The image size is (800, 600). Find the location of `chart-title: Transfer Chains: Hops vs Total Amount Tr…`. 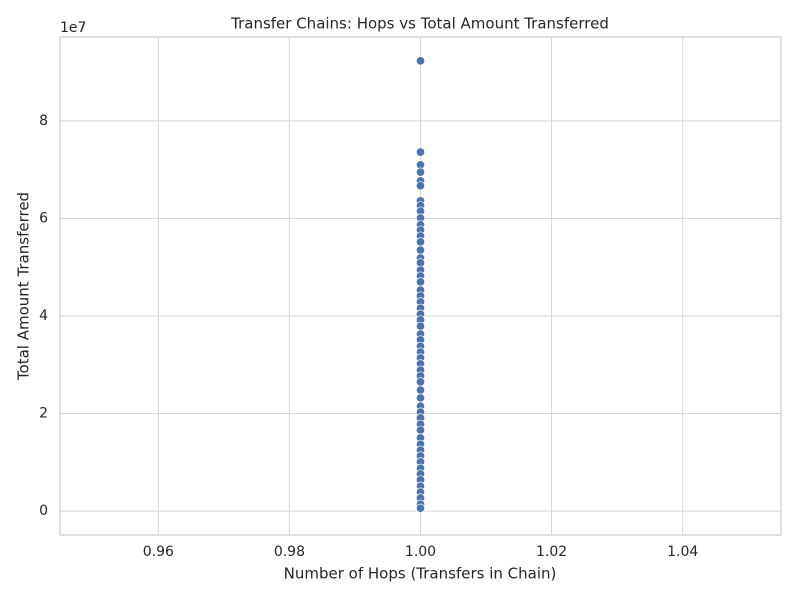

chart-title: Transfer Chains: Hops vs Total Amount Tr… is located at coordinates (419, 24).